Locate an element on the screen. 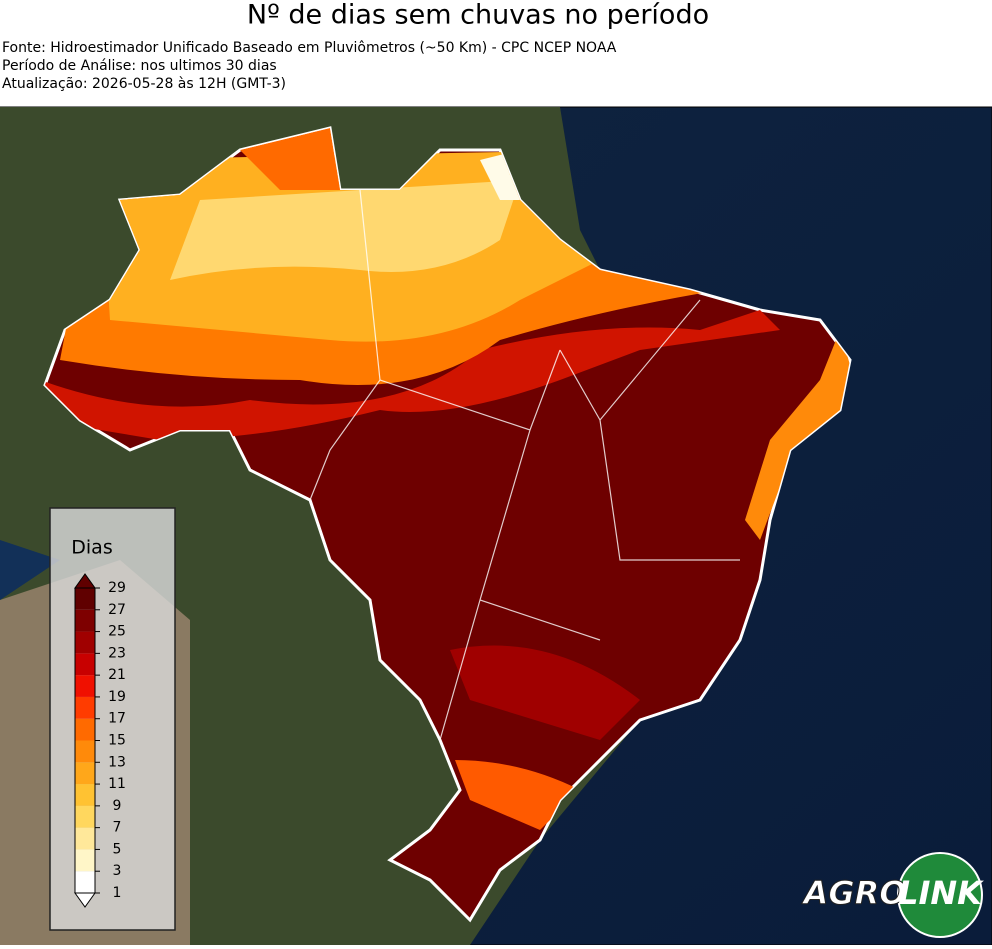 The width and height of the screenshot is (992, 949). logo-part2: LINK is located at coordinates (941, 893).